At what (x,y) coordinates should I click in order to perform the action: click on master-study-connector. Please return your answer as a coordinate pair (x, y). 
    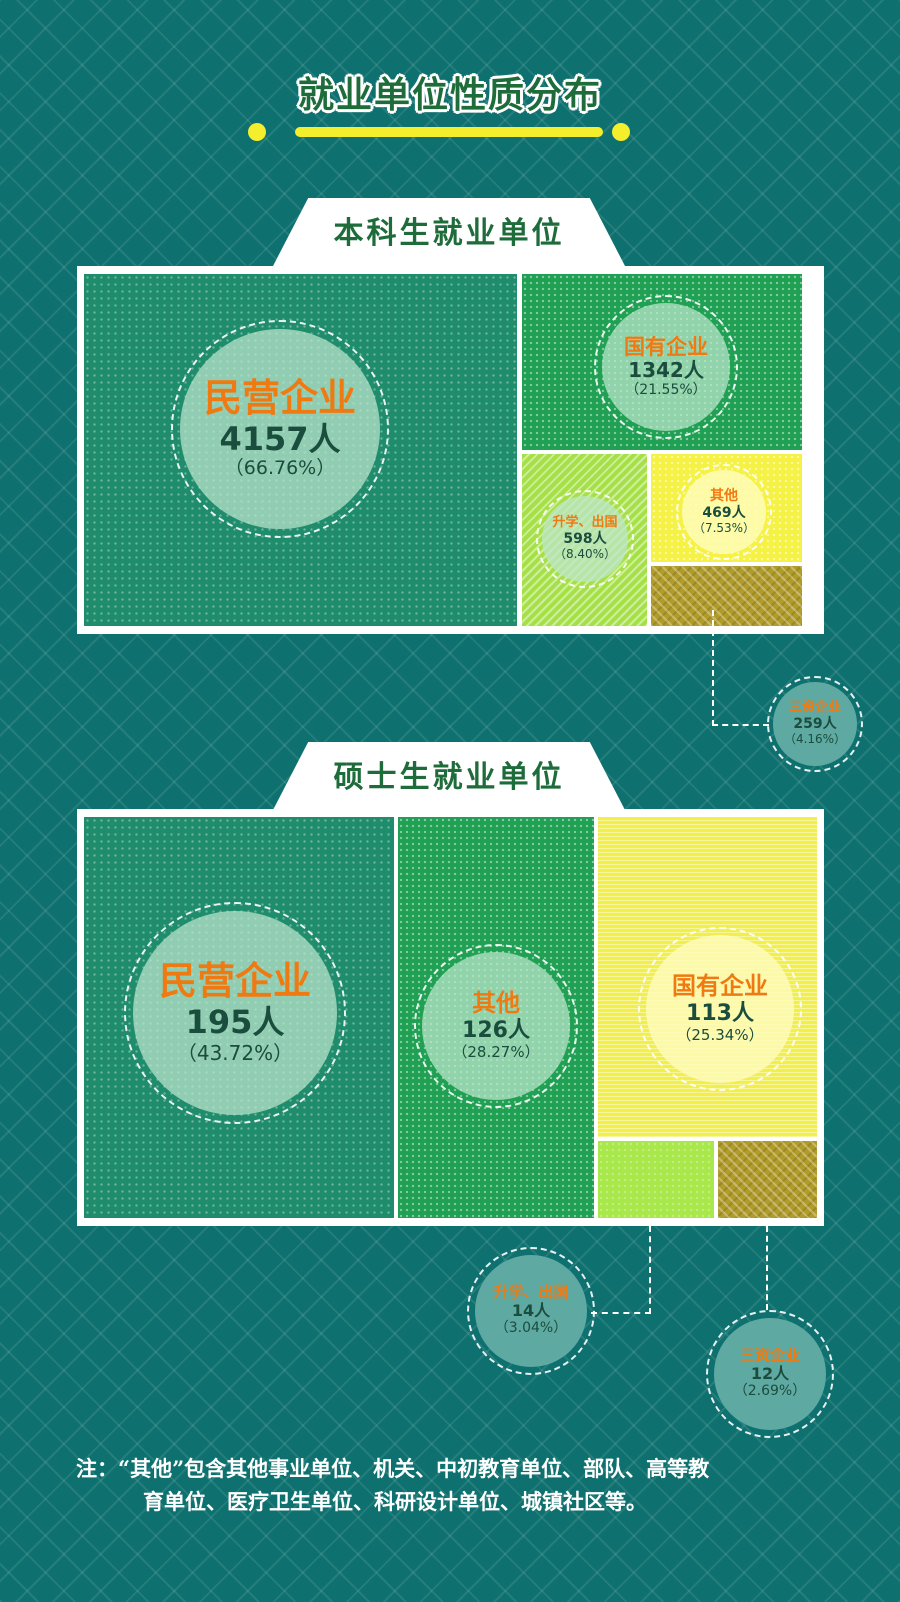
    Looking at the image, I should click on (621, 1270).